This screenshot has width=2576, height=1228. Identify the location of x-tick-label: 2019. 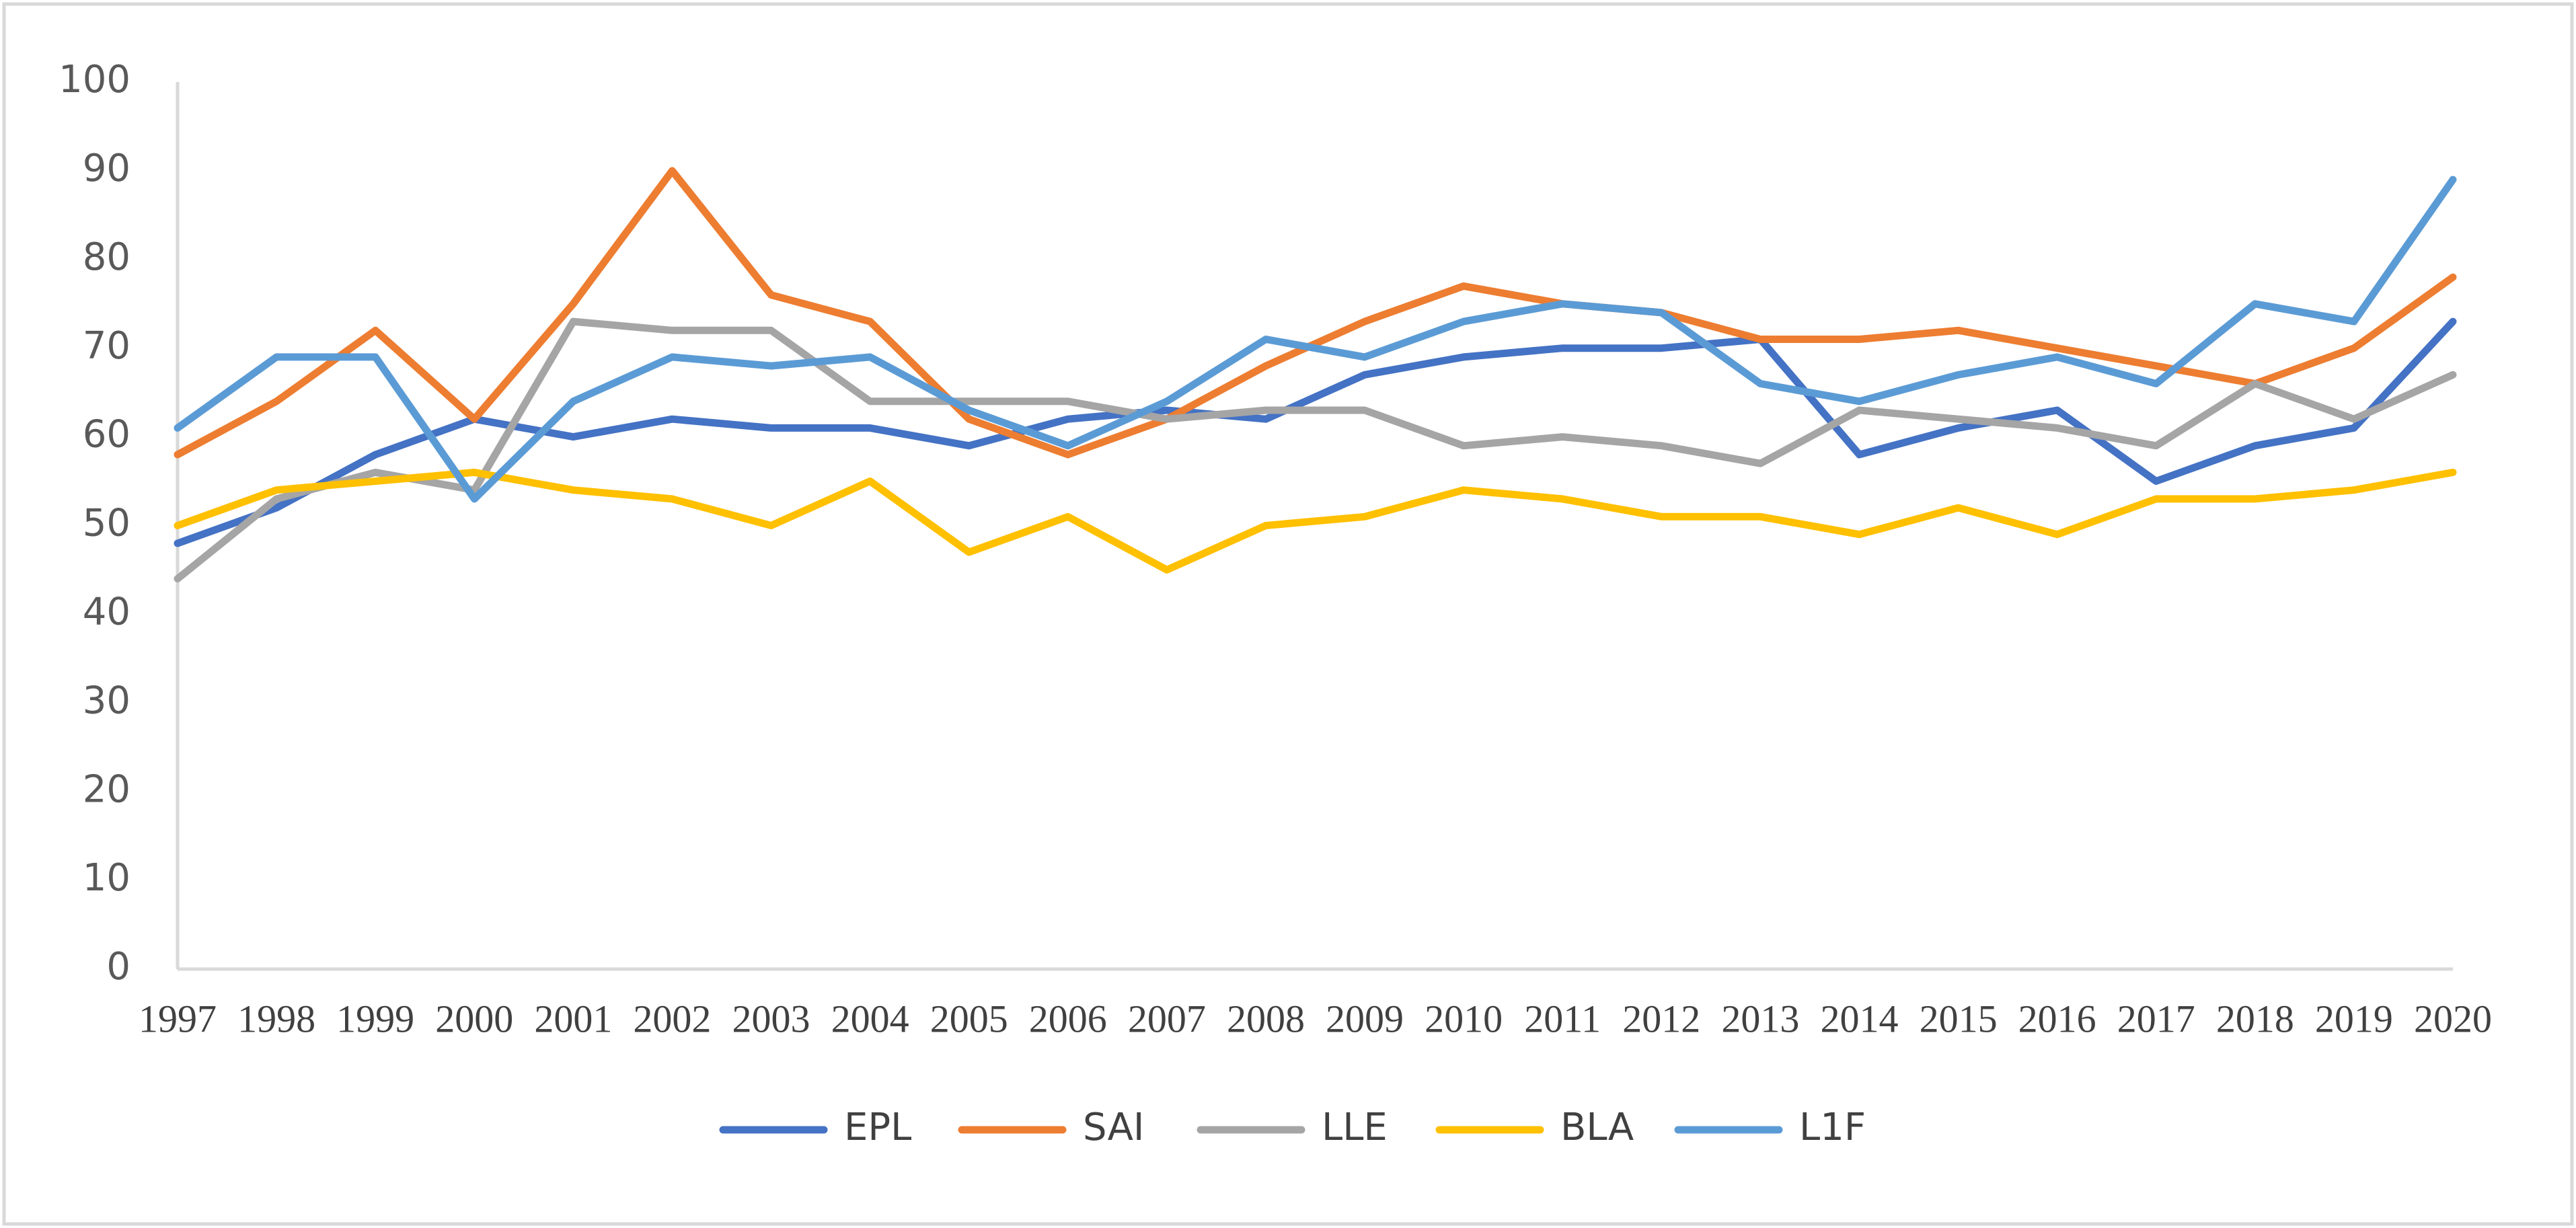
(2354, 1018).